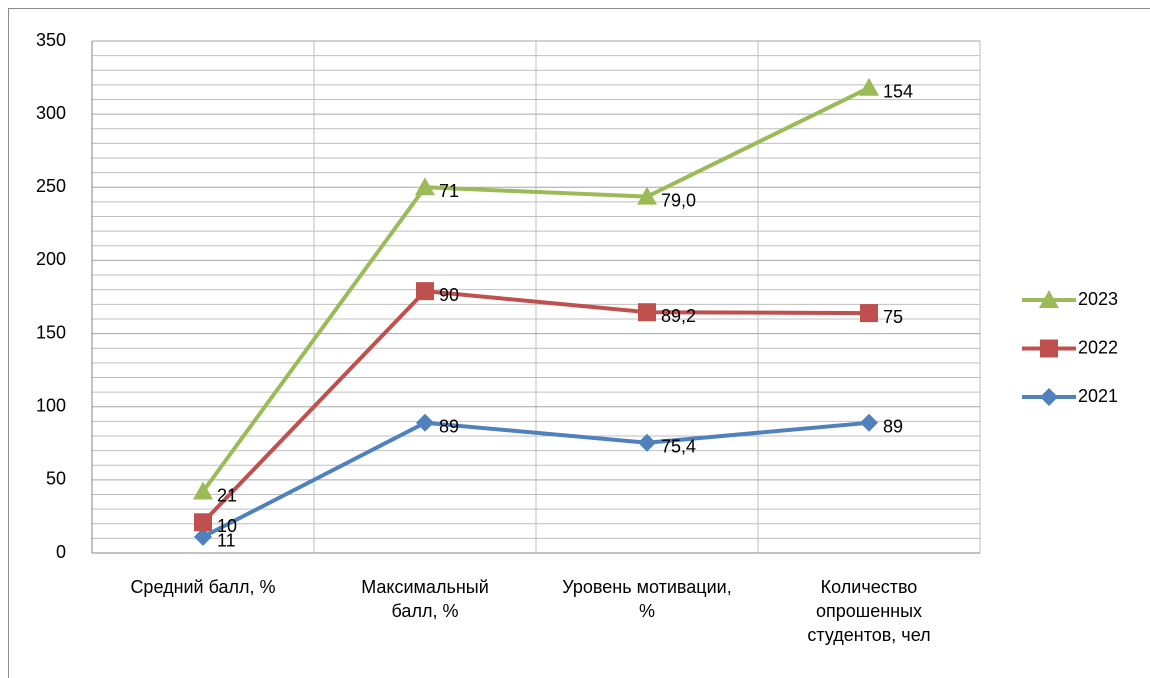  Describe the element at coordinates (203, 587) in the screenshot. I see `x-tick-label: Средний балл, %` at that location.